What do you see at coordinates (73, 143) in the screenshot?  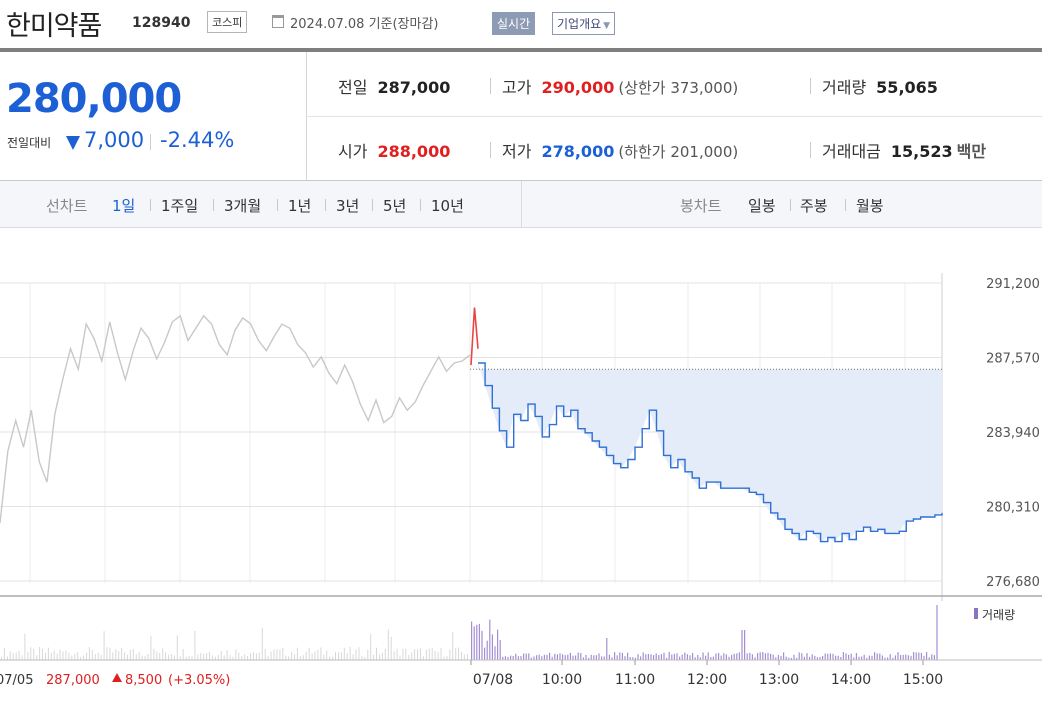 I see `down-arrow-icon` at bounding box center [73, 143].